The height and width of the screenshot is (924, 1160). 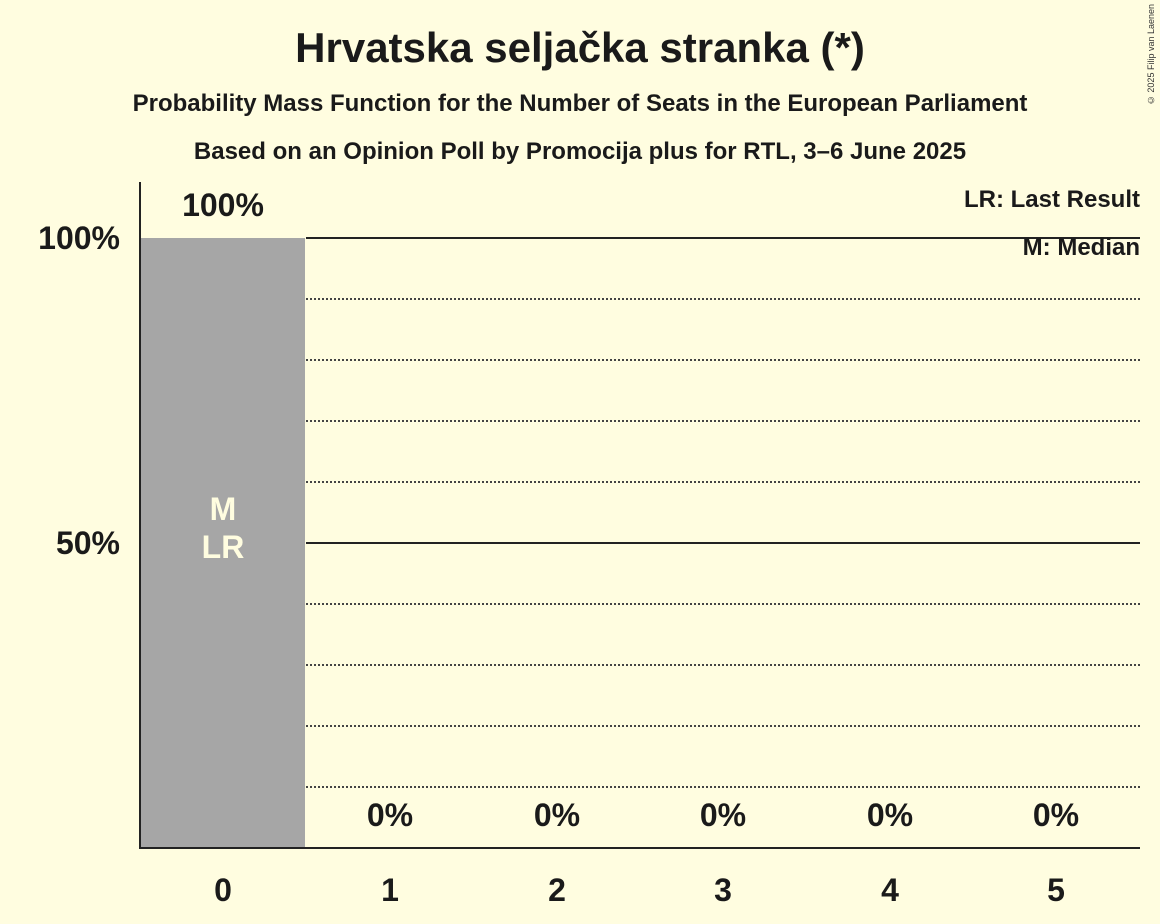 What do you see at coordinates (87, 543) in the screenshot?
I see `y-tick-50: 50%` at bounding box center [87, 543].